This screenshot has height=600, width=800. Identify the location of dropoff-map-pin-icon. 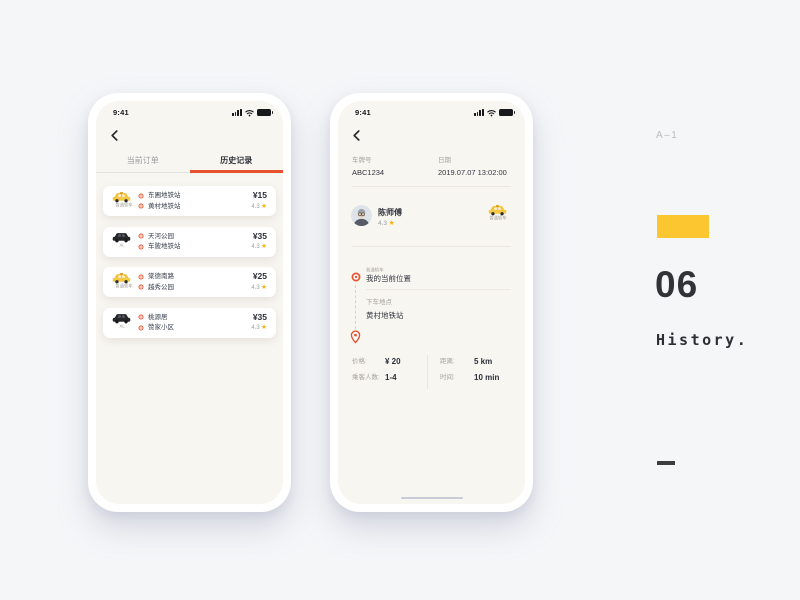
(355, 337).